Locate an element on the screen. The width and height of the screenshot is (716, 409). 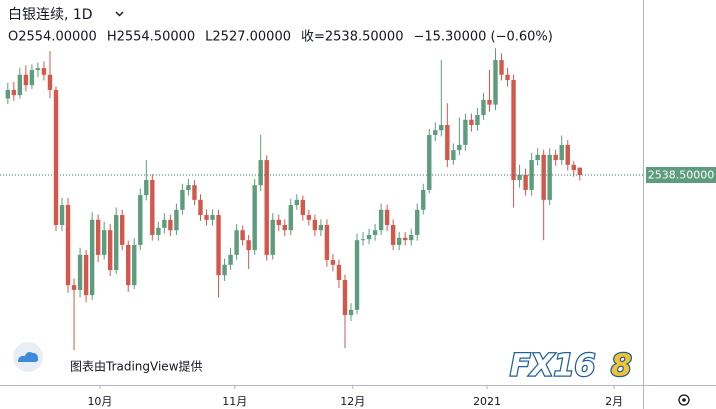
x-tick-label: 10月 is located at coordinates (99, 401).